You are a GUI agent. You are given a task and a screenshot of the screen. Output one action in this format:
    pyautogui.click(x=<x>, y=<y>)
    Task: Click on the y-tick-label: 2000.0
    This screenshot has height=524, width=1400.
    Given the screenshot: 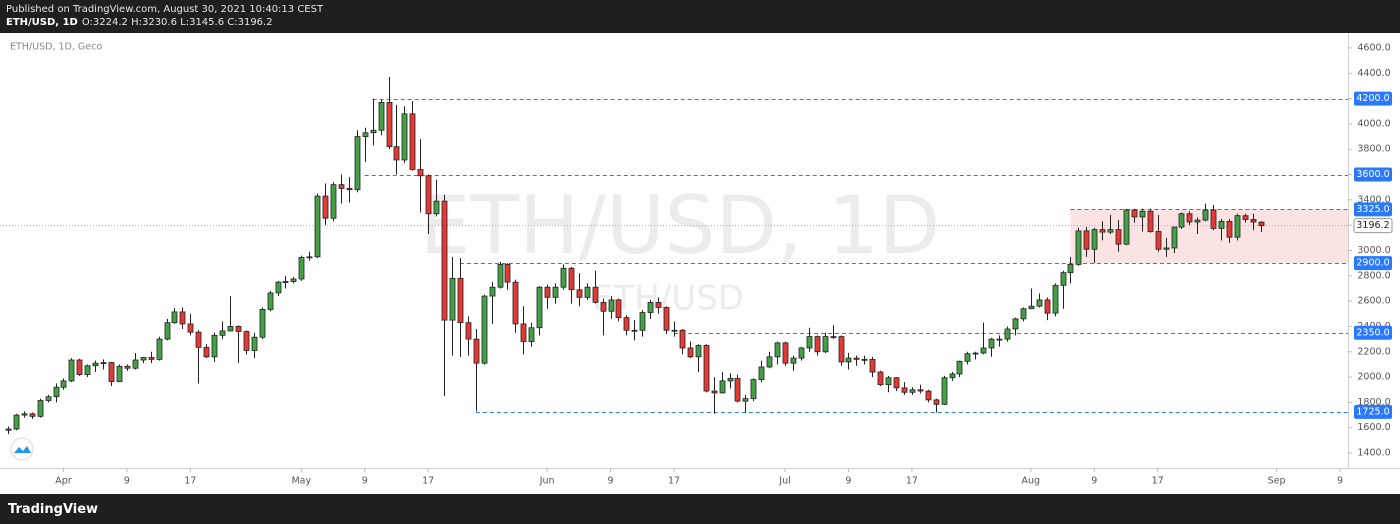 What is the action you would take?
    pyautogui.click(x=1373, y=377)
    